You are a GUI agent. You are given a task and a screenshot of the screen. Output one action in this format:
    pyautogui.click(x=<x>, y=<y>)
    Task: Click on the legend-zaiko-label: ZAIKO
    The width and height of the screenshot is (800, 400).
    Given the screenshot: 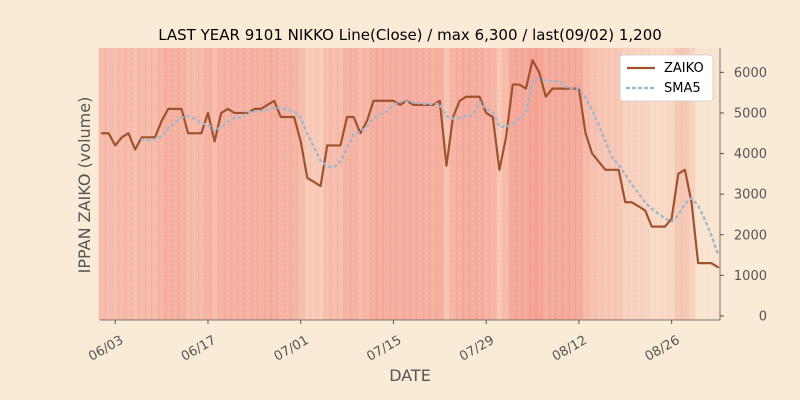 What is the action you would take?
    pyautogui.click(x=684, y=68)
    